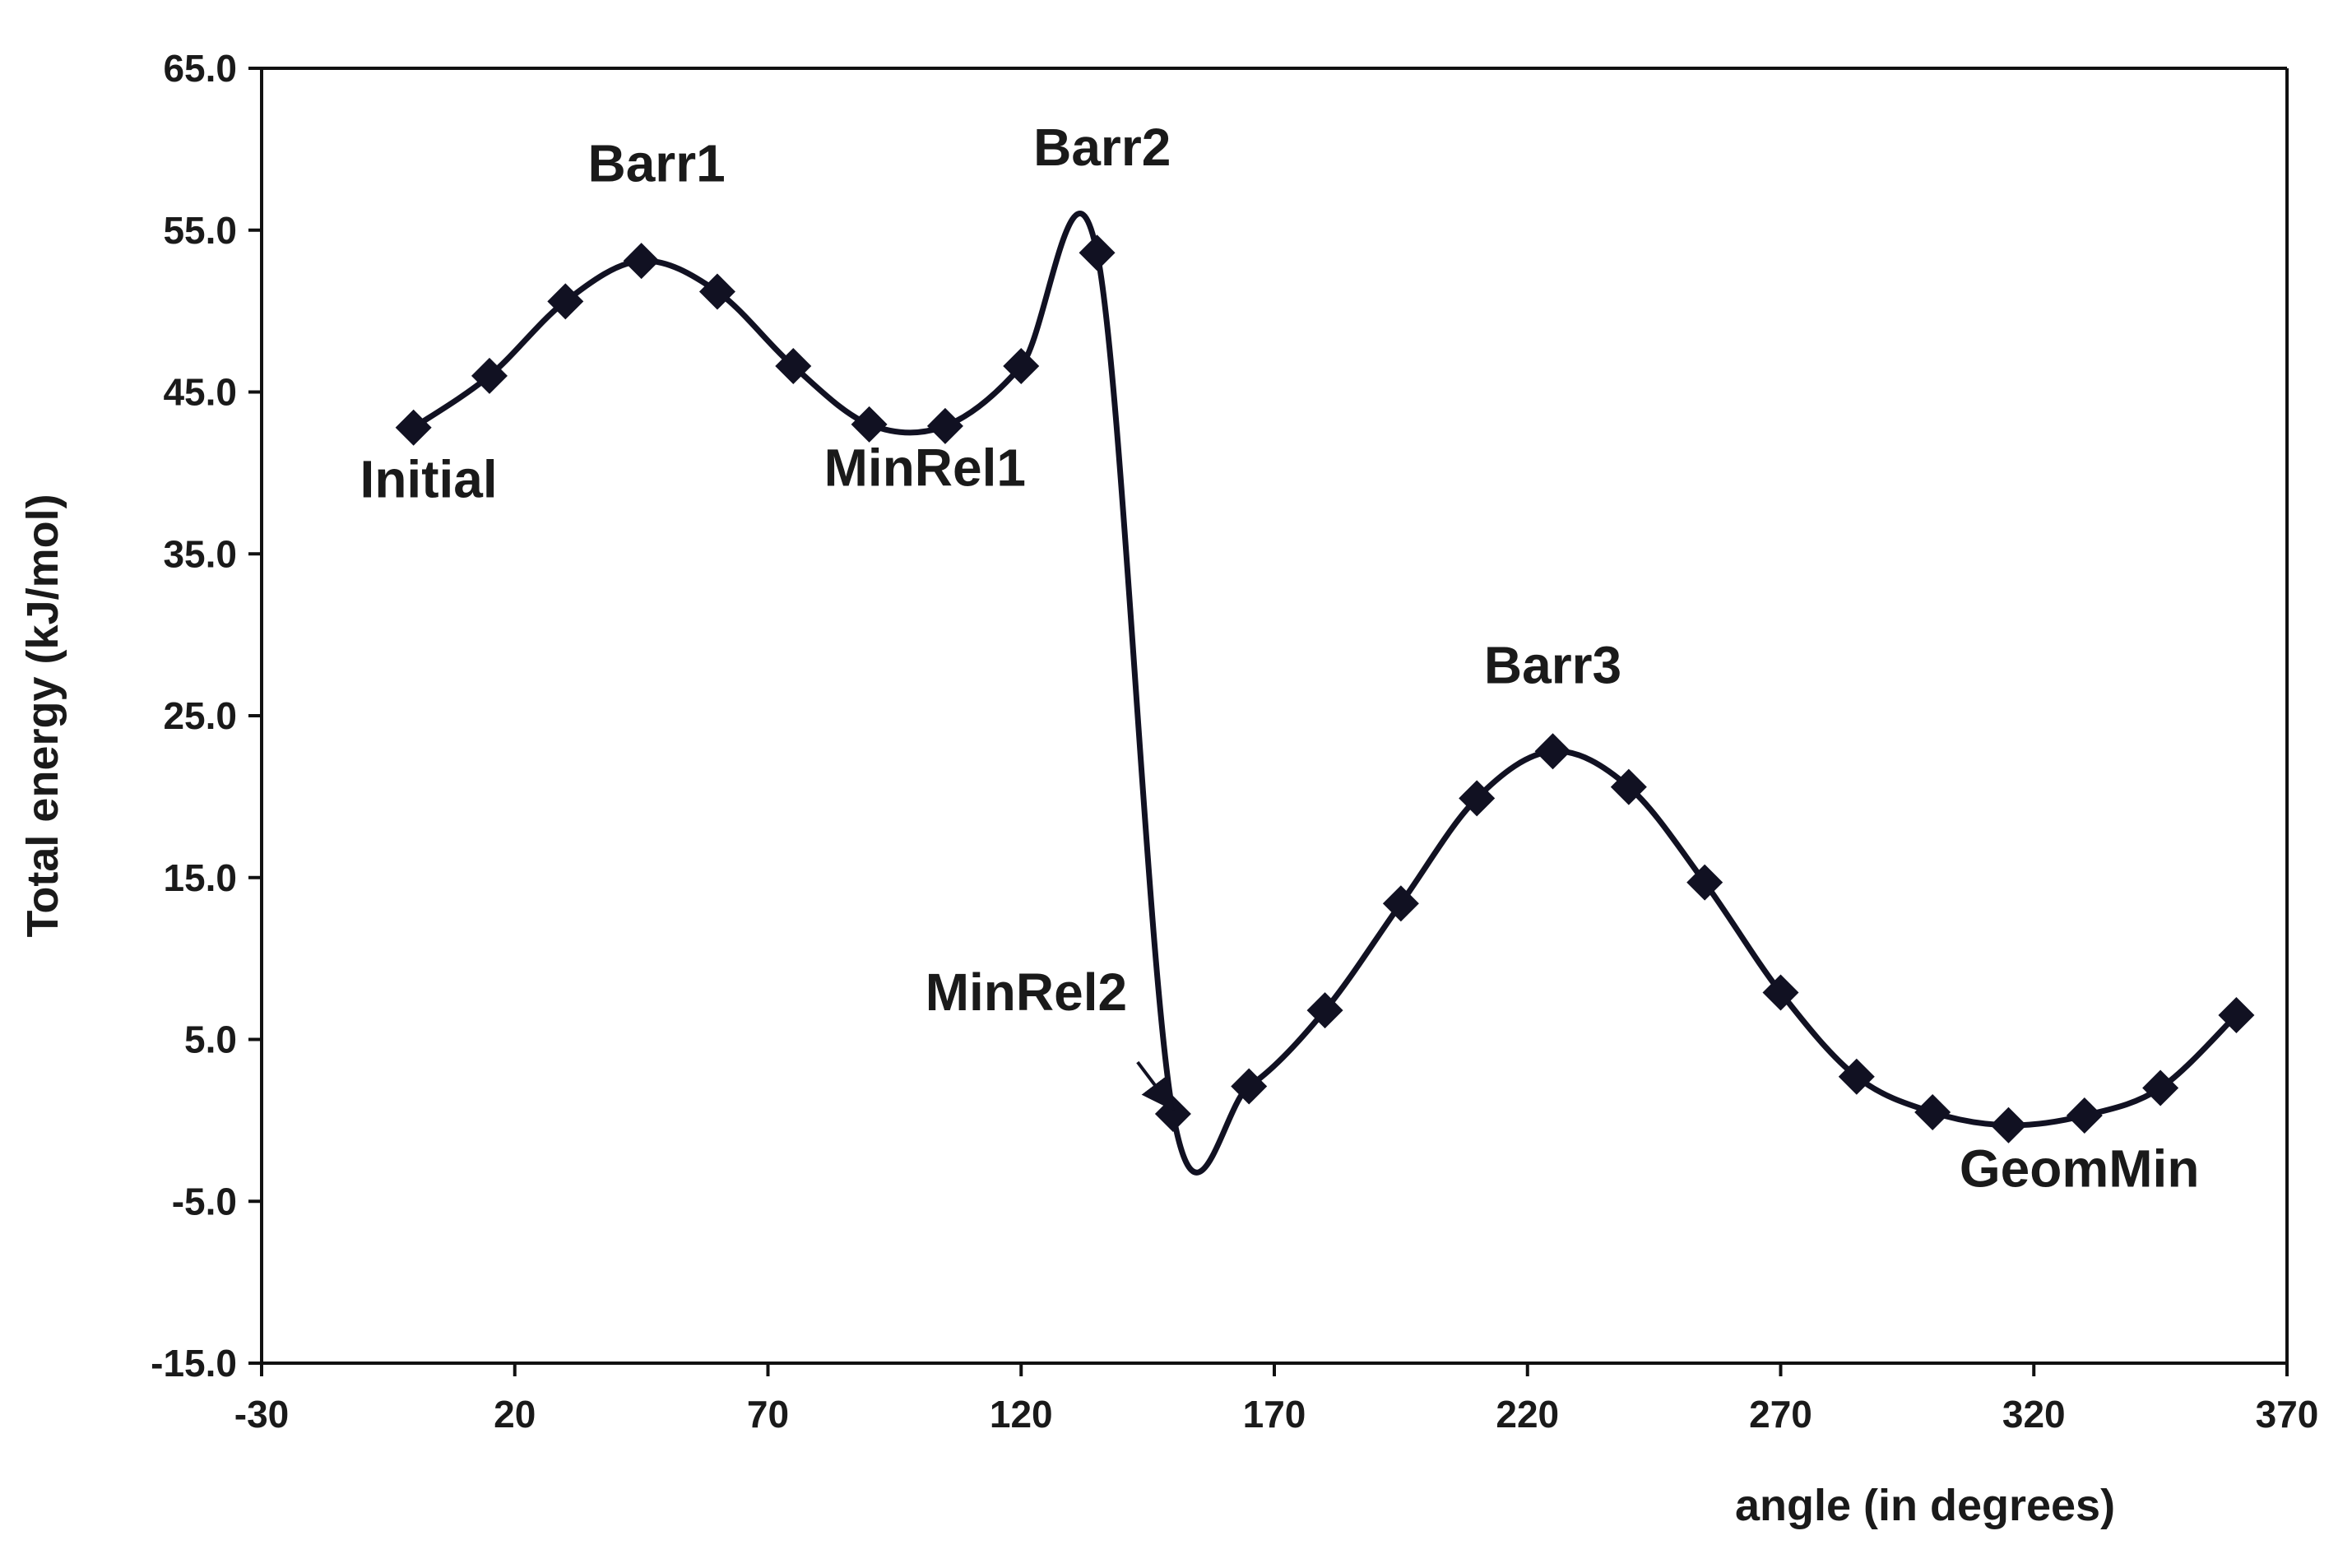  I want to click on y-tick-label: 35.0, so click(200, 553).